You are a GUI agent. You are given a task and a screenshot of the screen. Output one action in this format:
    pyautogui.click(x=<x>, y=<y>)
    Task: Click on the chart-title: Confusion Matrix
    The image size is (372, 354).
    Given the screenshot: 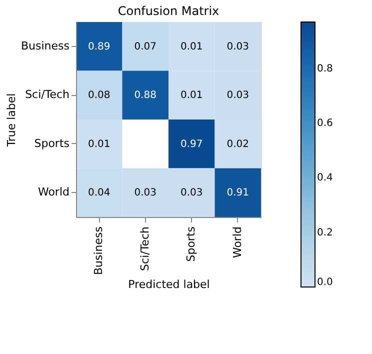 What is the action you would take?
    pyautogui.click(x=169, y=11)
    